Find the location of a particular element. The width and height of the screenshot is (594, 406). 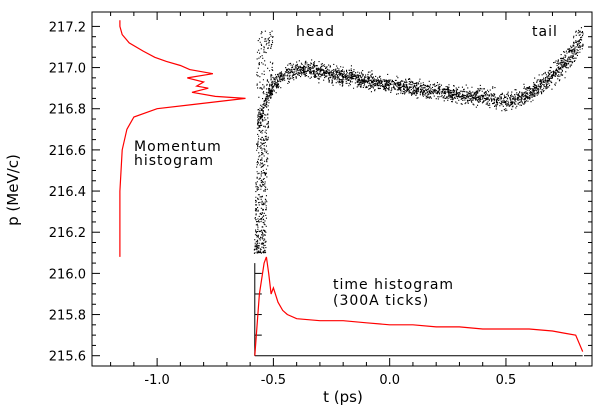

x-tick-label: -0.5 is located at coordinates (273, 380).